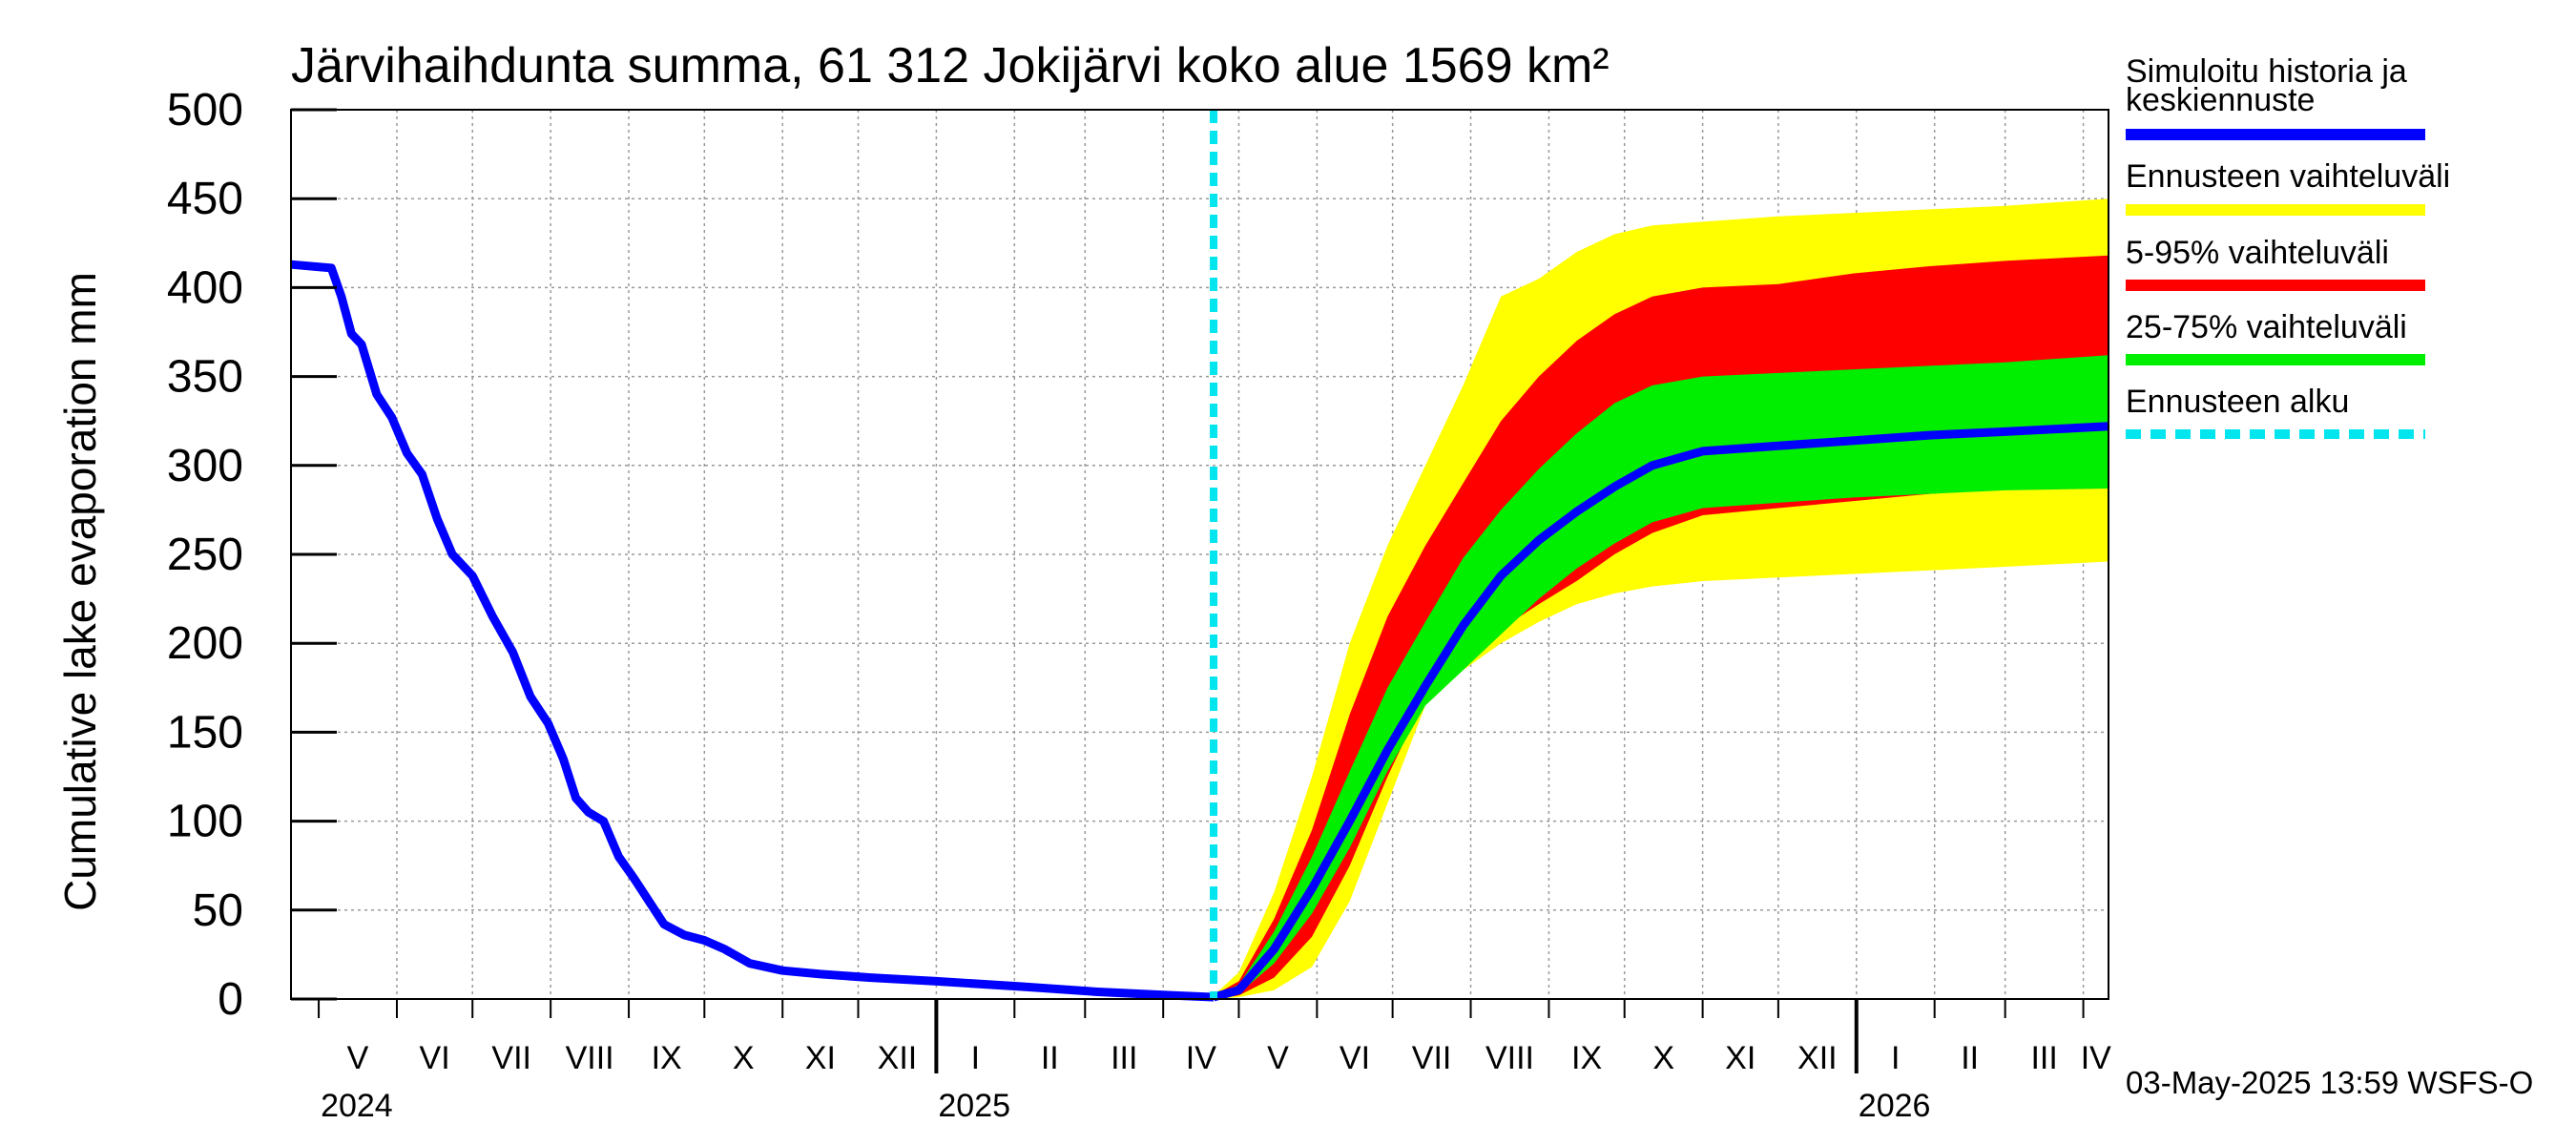 This screenshot has height=1145, width=2576. What do you see at coordinates (435, 1058) in the screenshot?
I see `month-label-1: VI` at bounding box center [435, 1058].